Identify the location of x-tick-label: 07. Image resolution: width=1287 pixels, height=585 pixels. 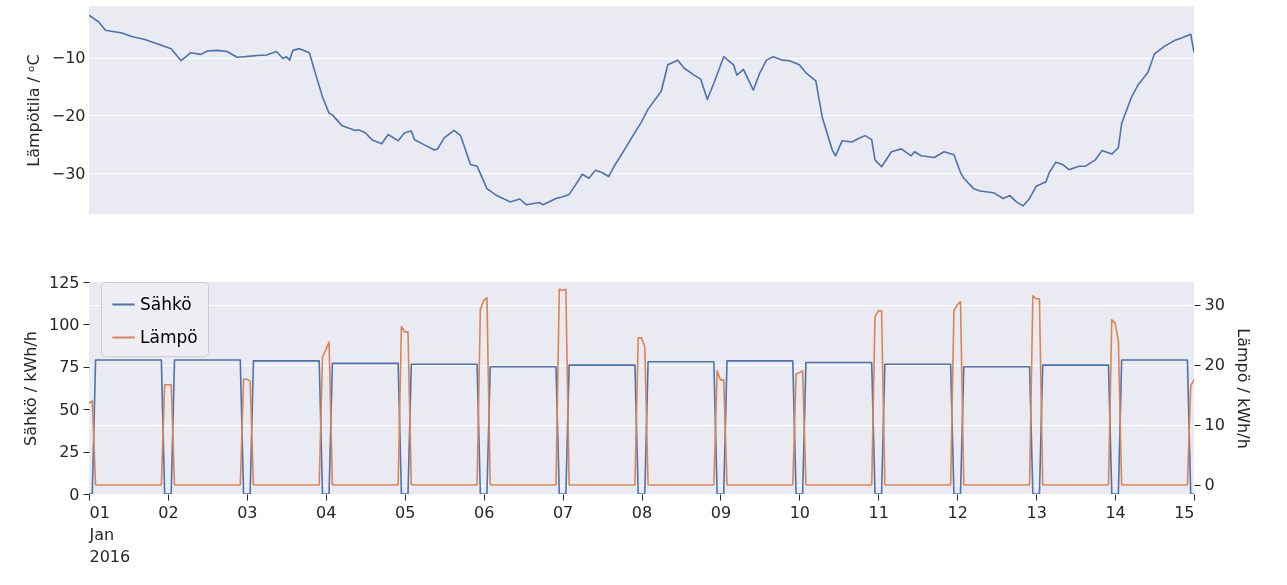
(563, 512).